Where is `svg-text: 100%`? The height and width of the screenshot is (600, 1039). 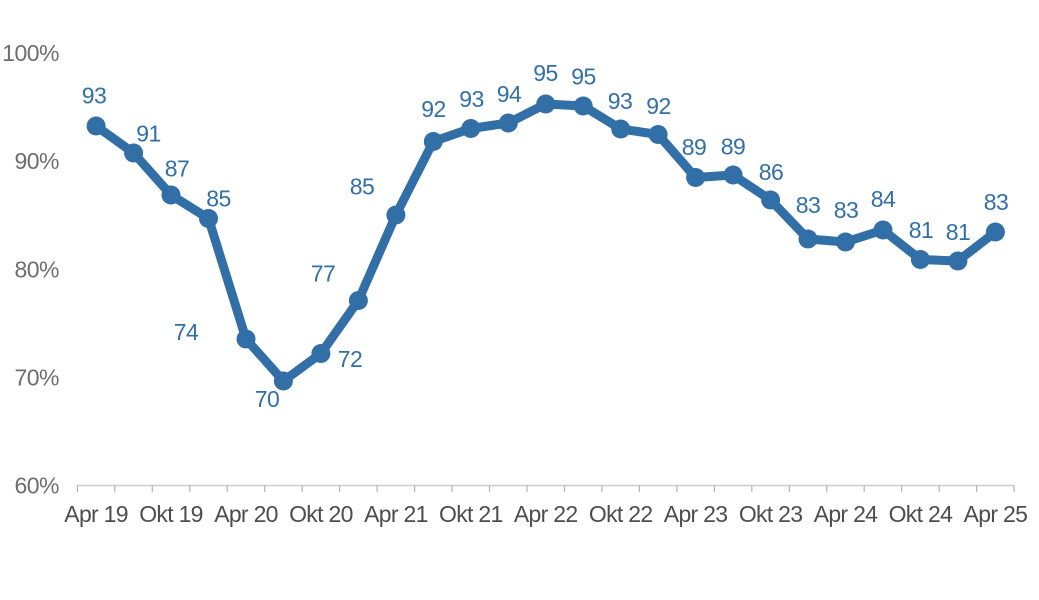 svg-text: 100% is located at coordinates (30, 53).